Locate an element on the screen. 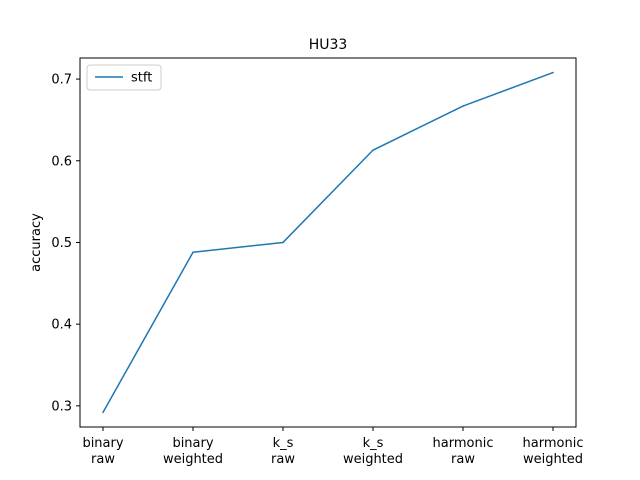 The image size is (640, 480). y-axis-label: accuracy is located at coordinates (36, 242).